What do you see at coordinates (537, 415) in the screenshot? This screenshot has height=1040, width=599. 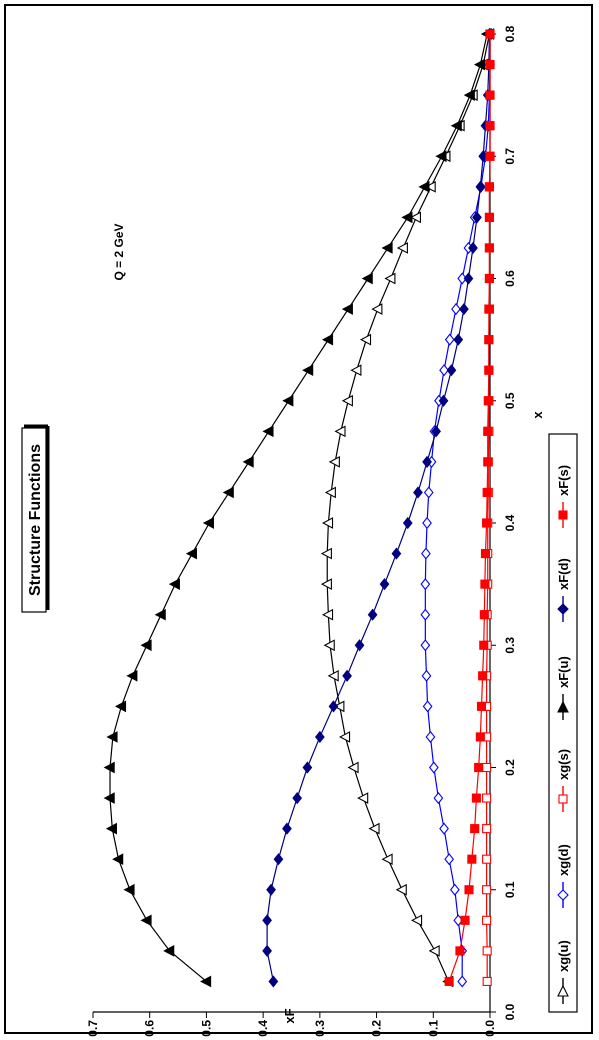 I see `x-axis-label: x` at bounding box center [537, 415].